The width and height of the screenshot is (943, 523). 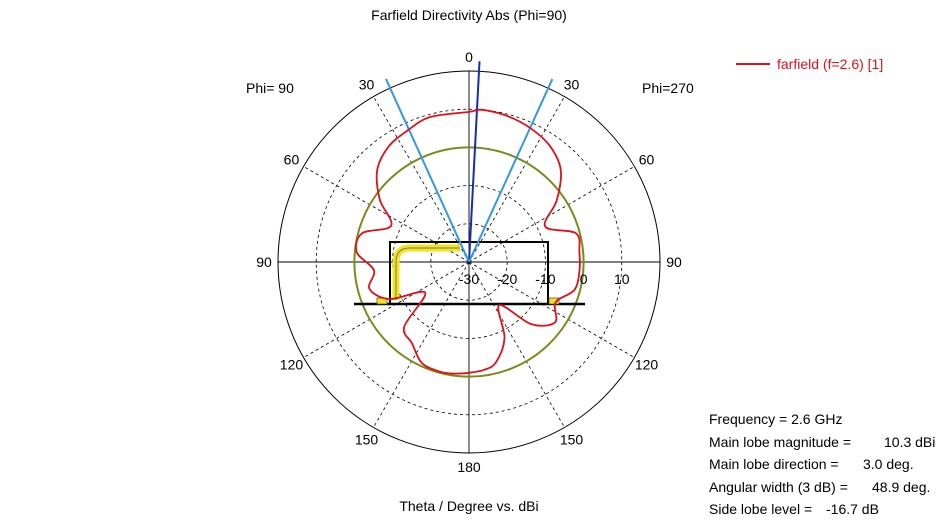 What do you see at coordinates (753, 64) in the screenshot?
I see `legend-swatch` at bounding box center [753, 64].